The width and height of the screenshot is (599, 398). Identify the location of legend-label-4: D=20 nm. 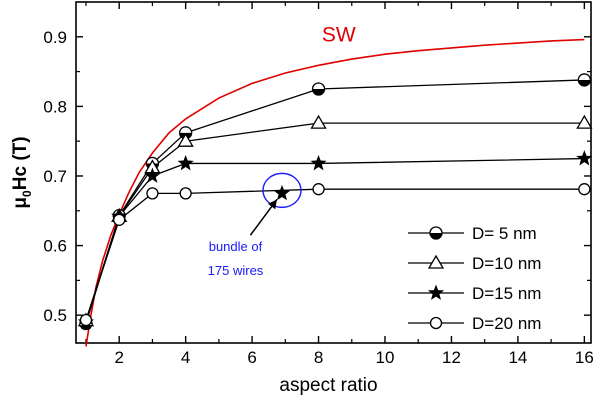
(506, 323).